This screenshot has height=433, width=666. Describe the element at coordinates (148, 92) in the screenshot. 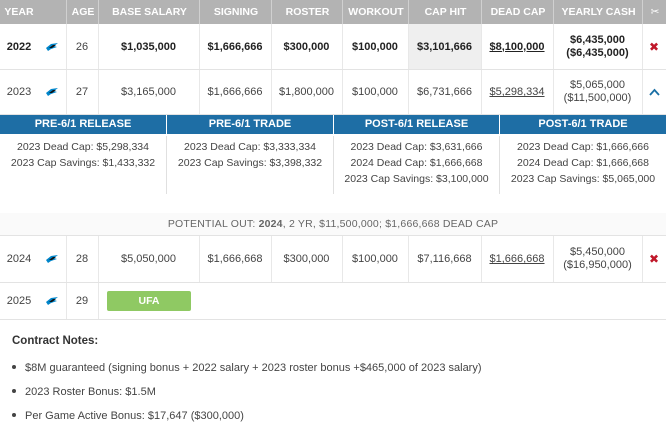

I see `row-base-salary: $3,165,000` at that location.